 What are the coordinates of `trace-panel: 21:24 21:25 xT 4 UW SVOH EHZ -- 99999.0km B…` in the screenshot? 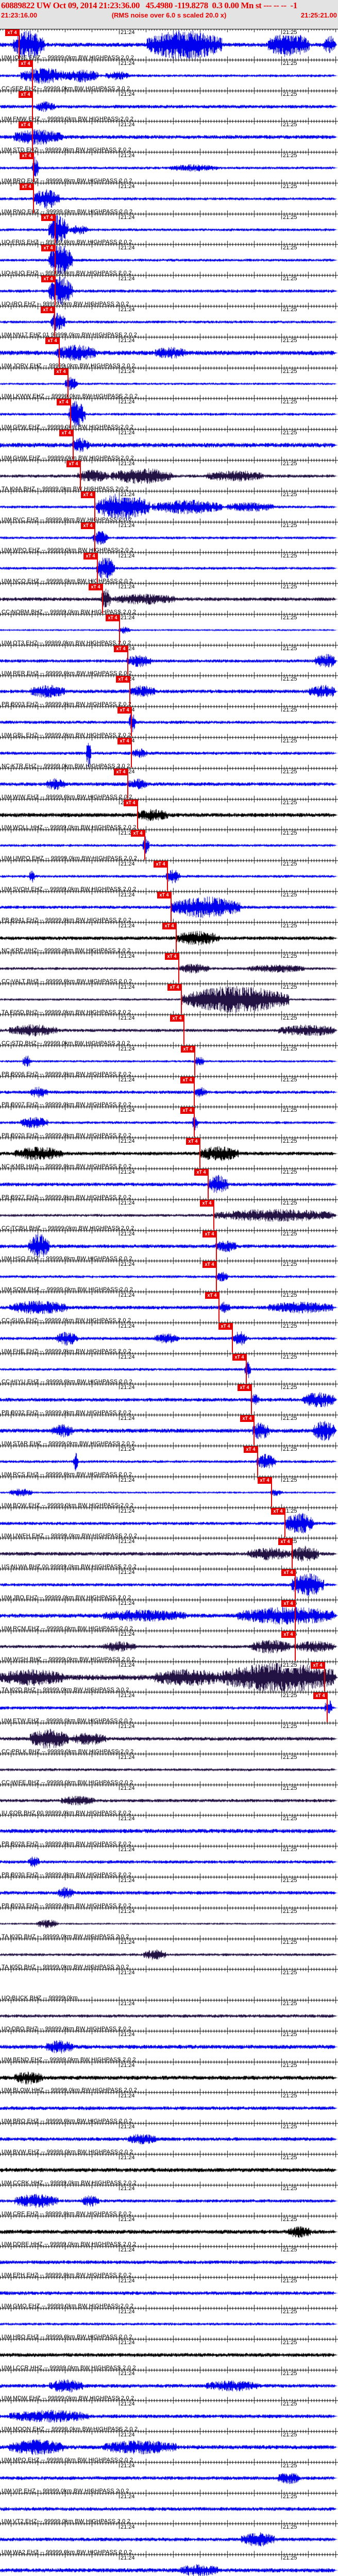 It's located at (169, 876).